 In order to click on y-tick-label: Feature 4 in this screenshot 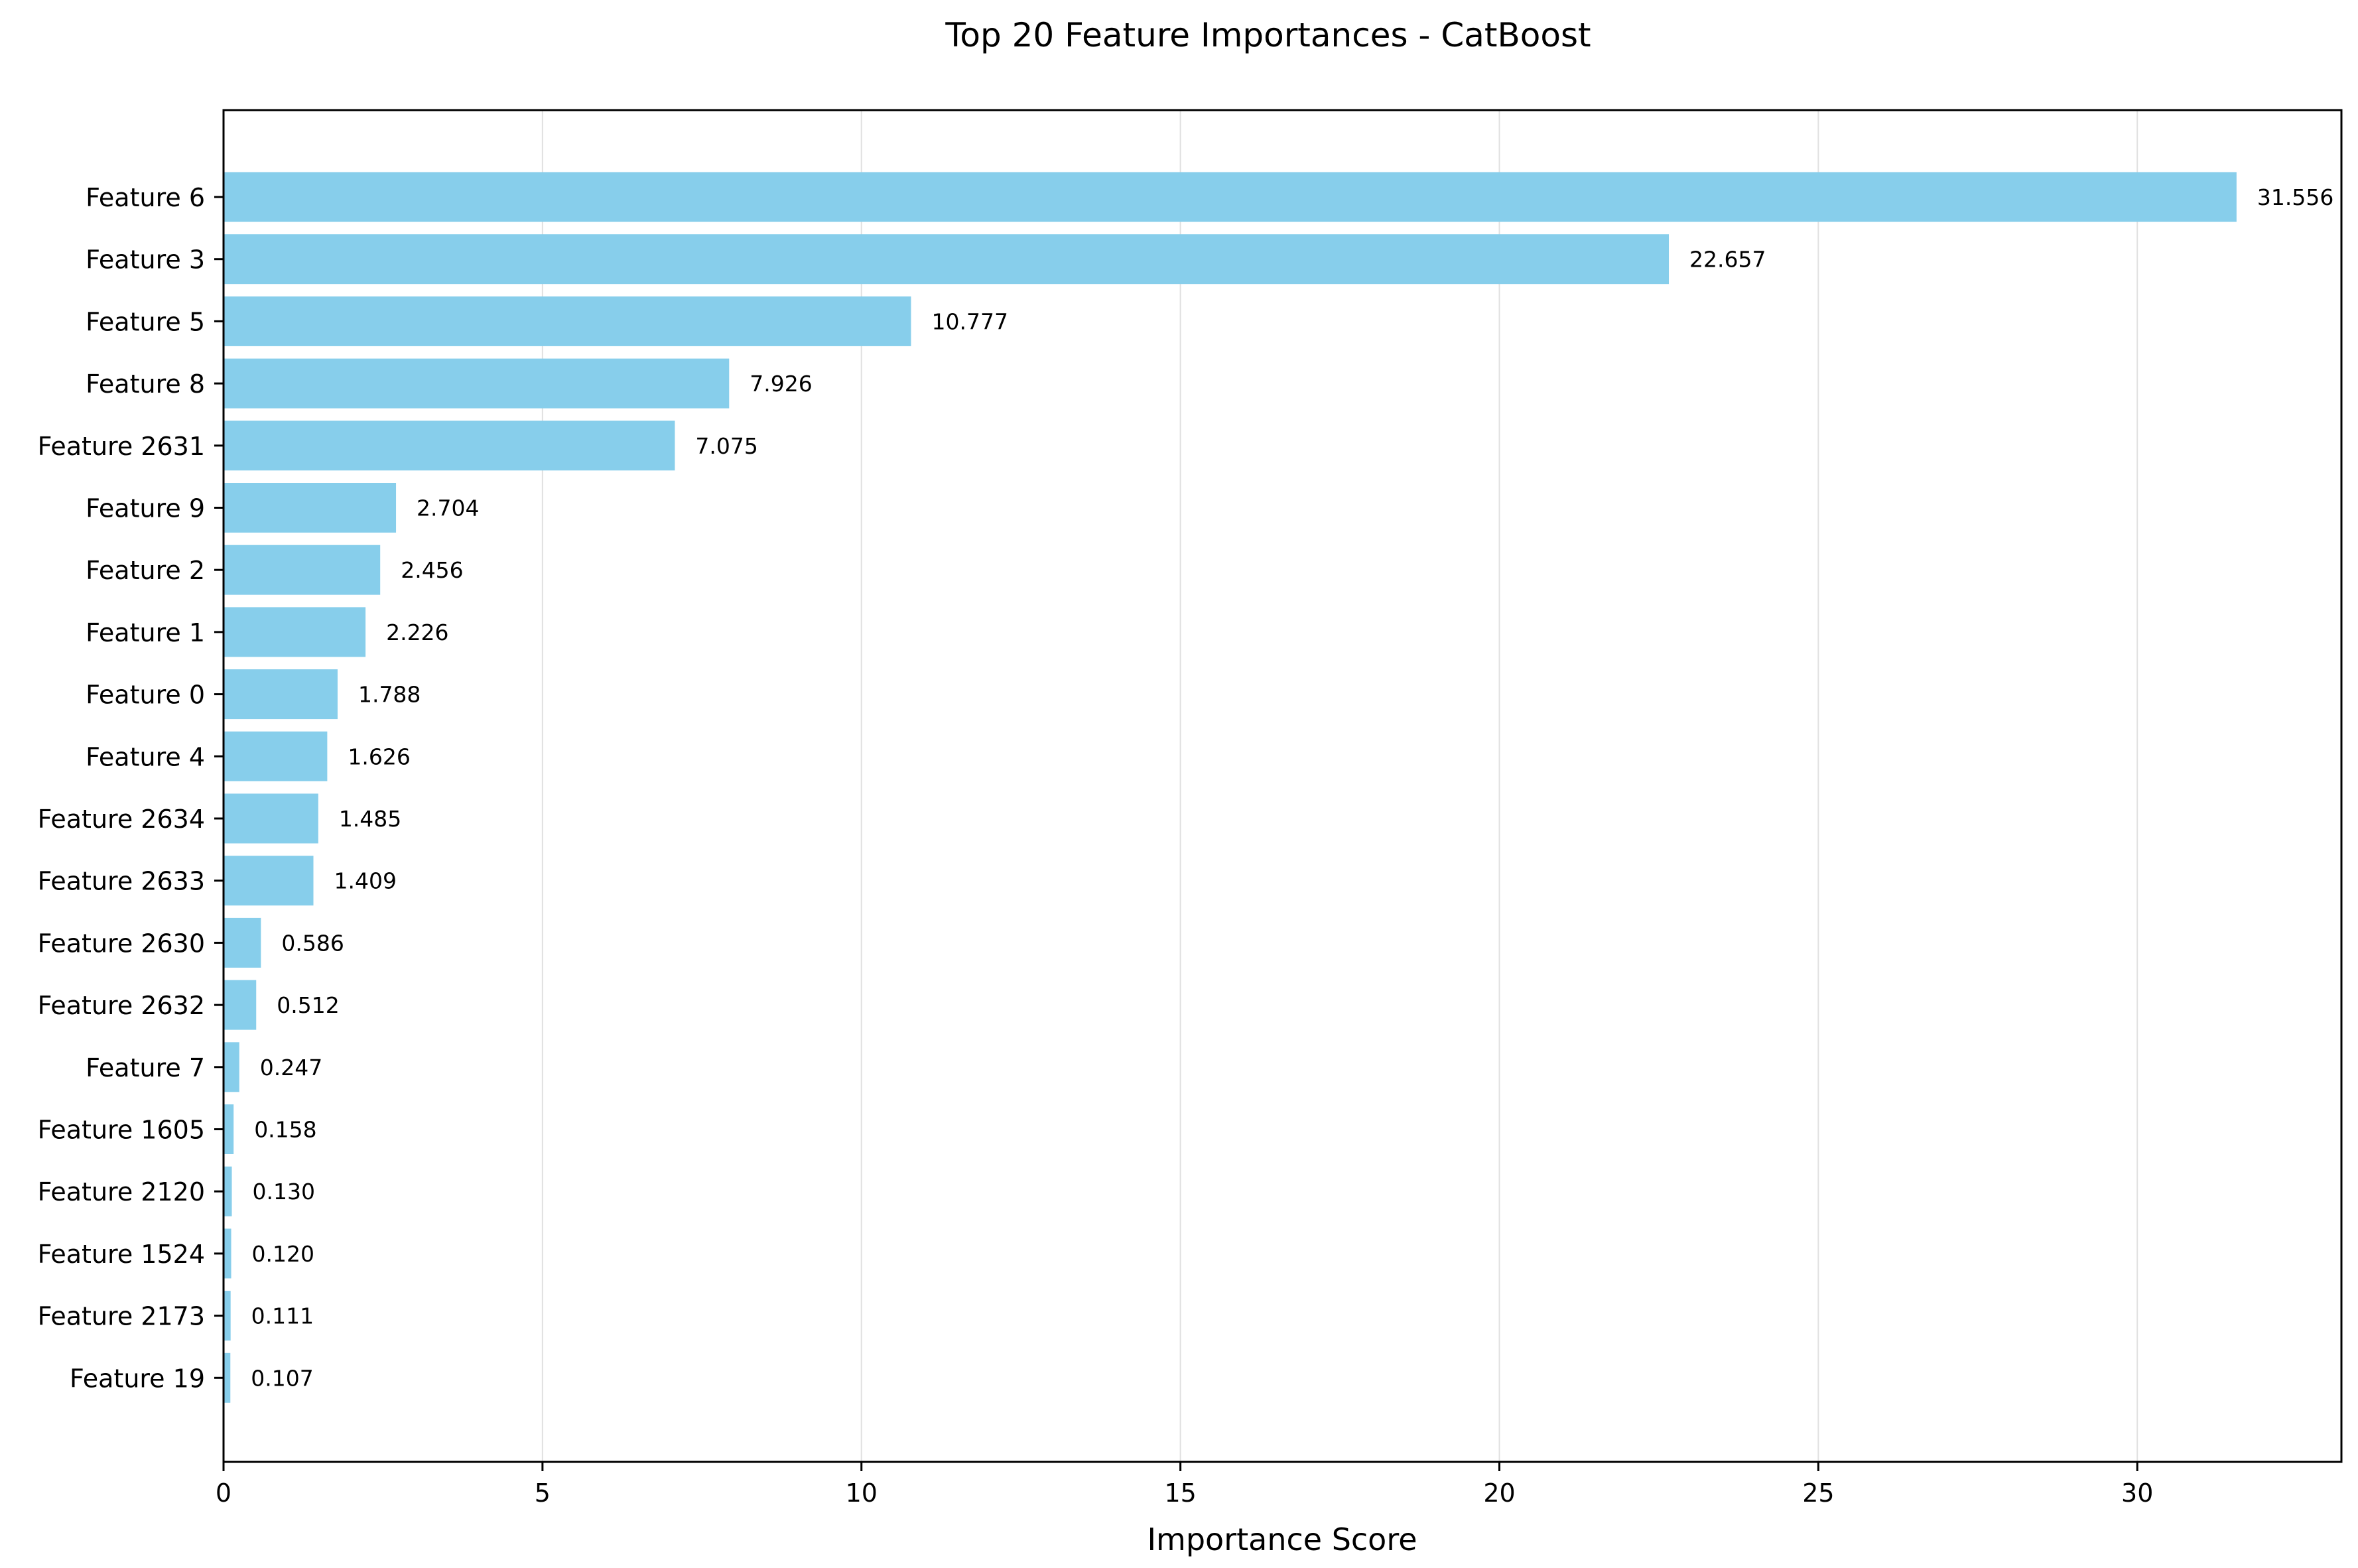, I will do `click(145, 756)`.